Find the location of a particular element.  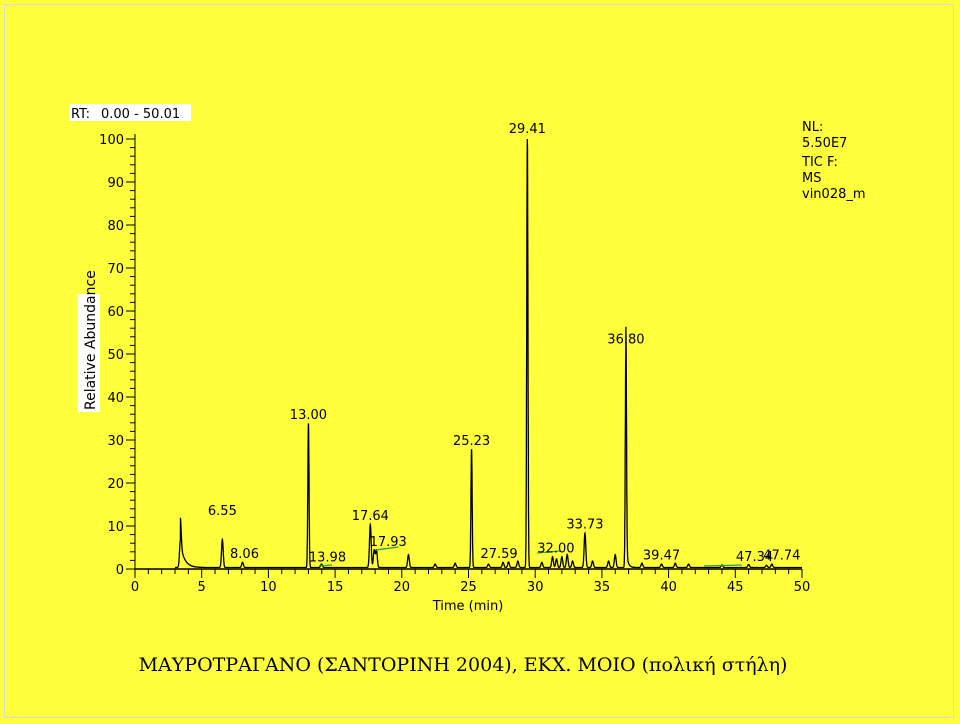

peak-label: 36.80 is located at coordinates (625, 340).